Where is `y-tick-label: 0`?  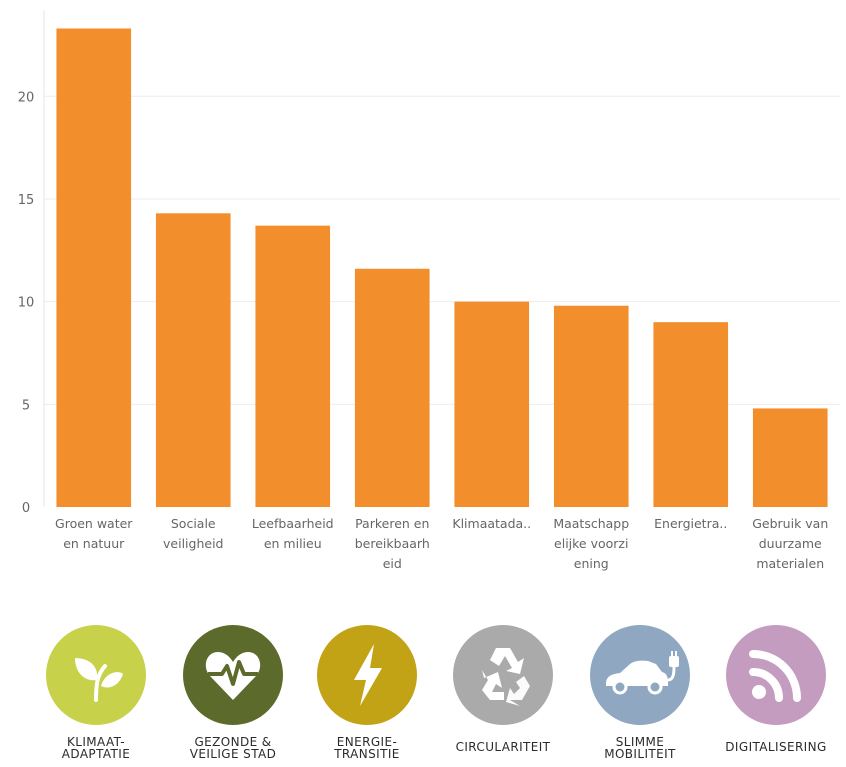
y-tick-label: 0 is located at coordinates (26, 508).